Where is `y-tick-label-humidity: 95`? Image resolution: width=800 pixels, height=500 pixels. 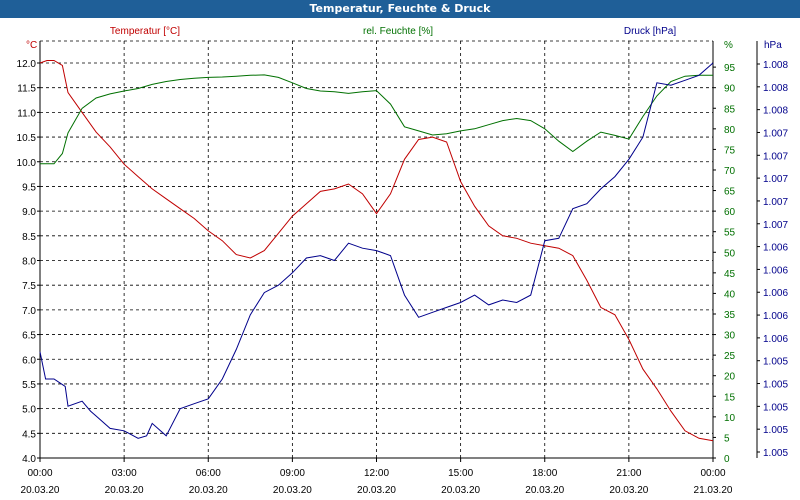 y-tick-label-humidity: 95 is located at coordinates (730, 68).